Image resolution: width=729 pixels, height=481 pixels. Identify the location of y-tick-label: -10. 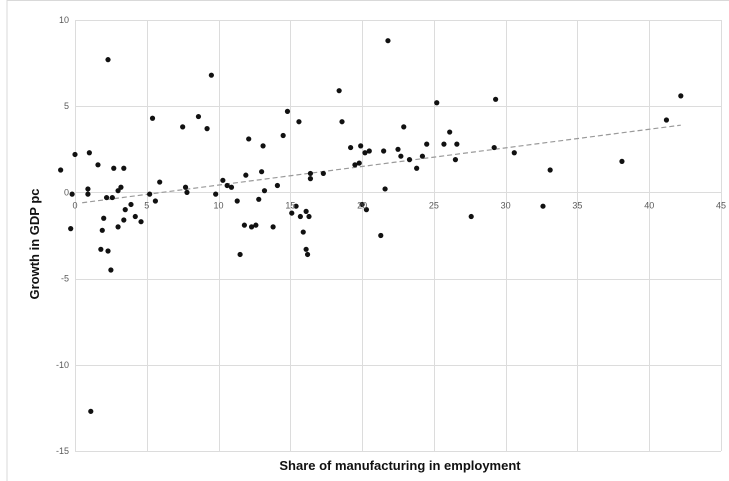
(62, 365).